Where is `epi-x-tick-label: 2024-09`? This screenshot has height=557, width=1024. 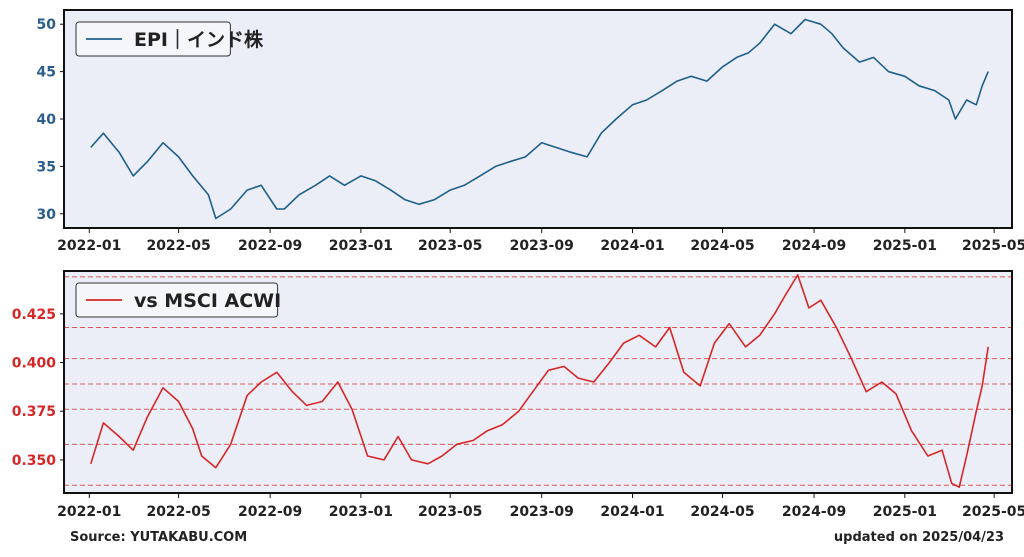
epi-x-tick-label: 2024-09 is located at coordinates (814, 246).